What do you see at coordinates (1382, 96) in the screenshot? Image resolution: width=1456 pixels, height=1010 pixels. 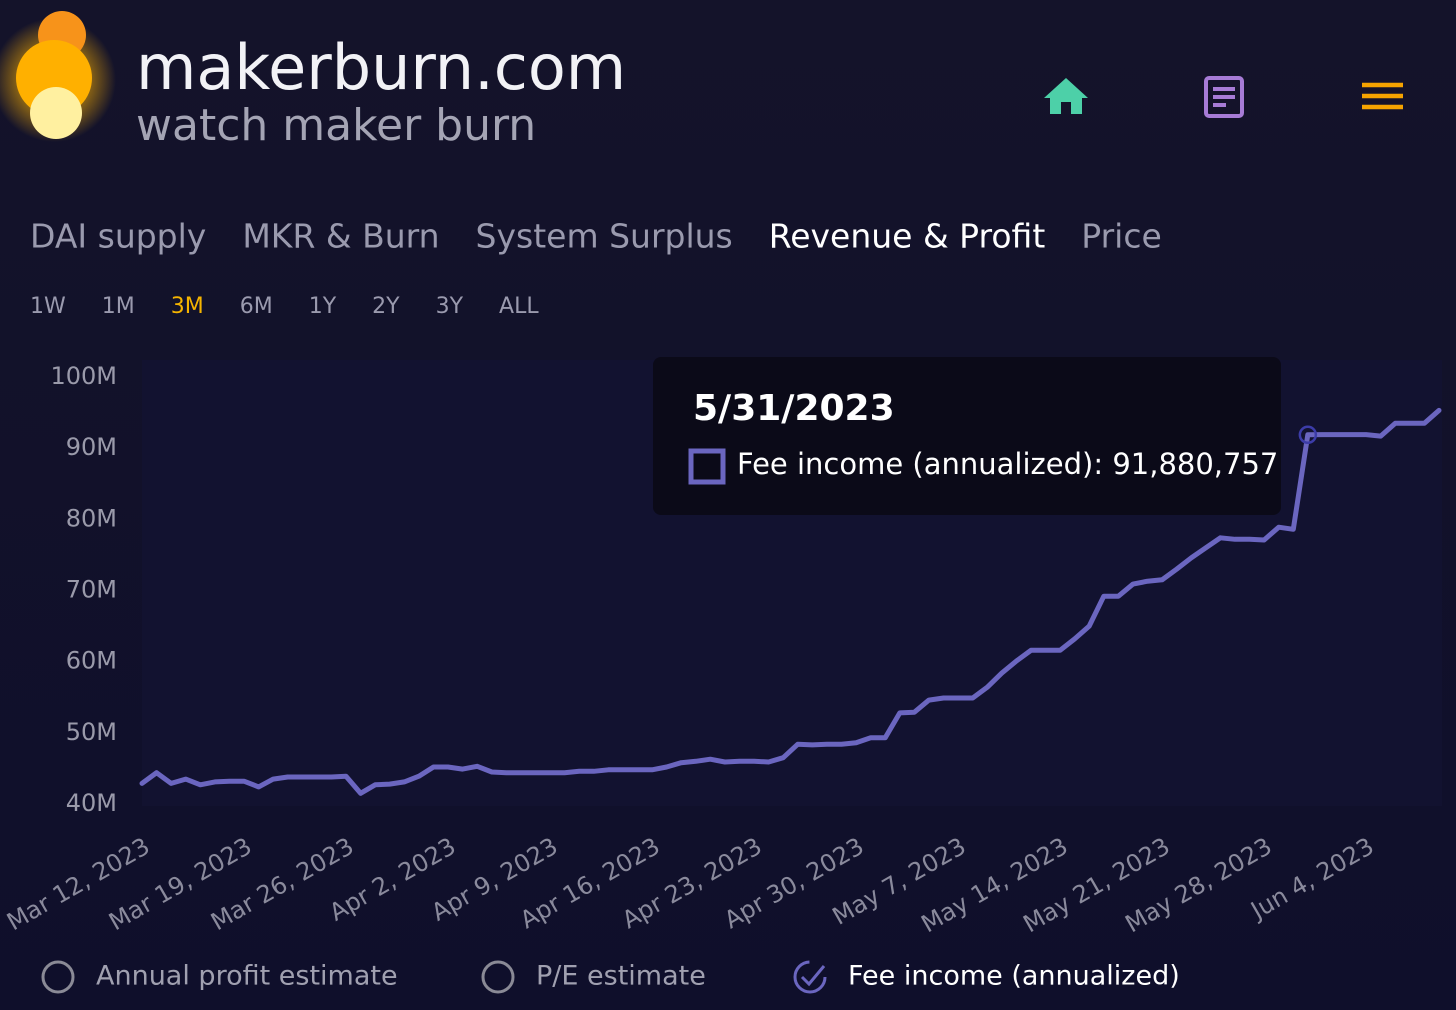 I see `menu-icon` at bounding box center [1382, 96].